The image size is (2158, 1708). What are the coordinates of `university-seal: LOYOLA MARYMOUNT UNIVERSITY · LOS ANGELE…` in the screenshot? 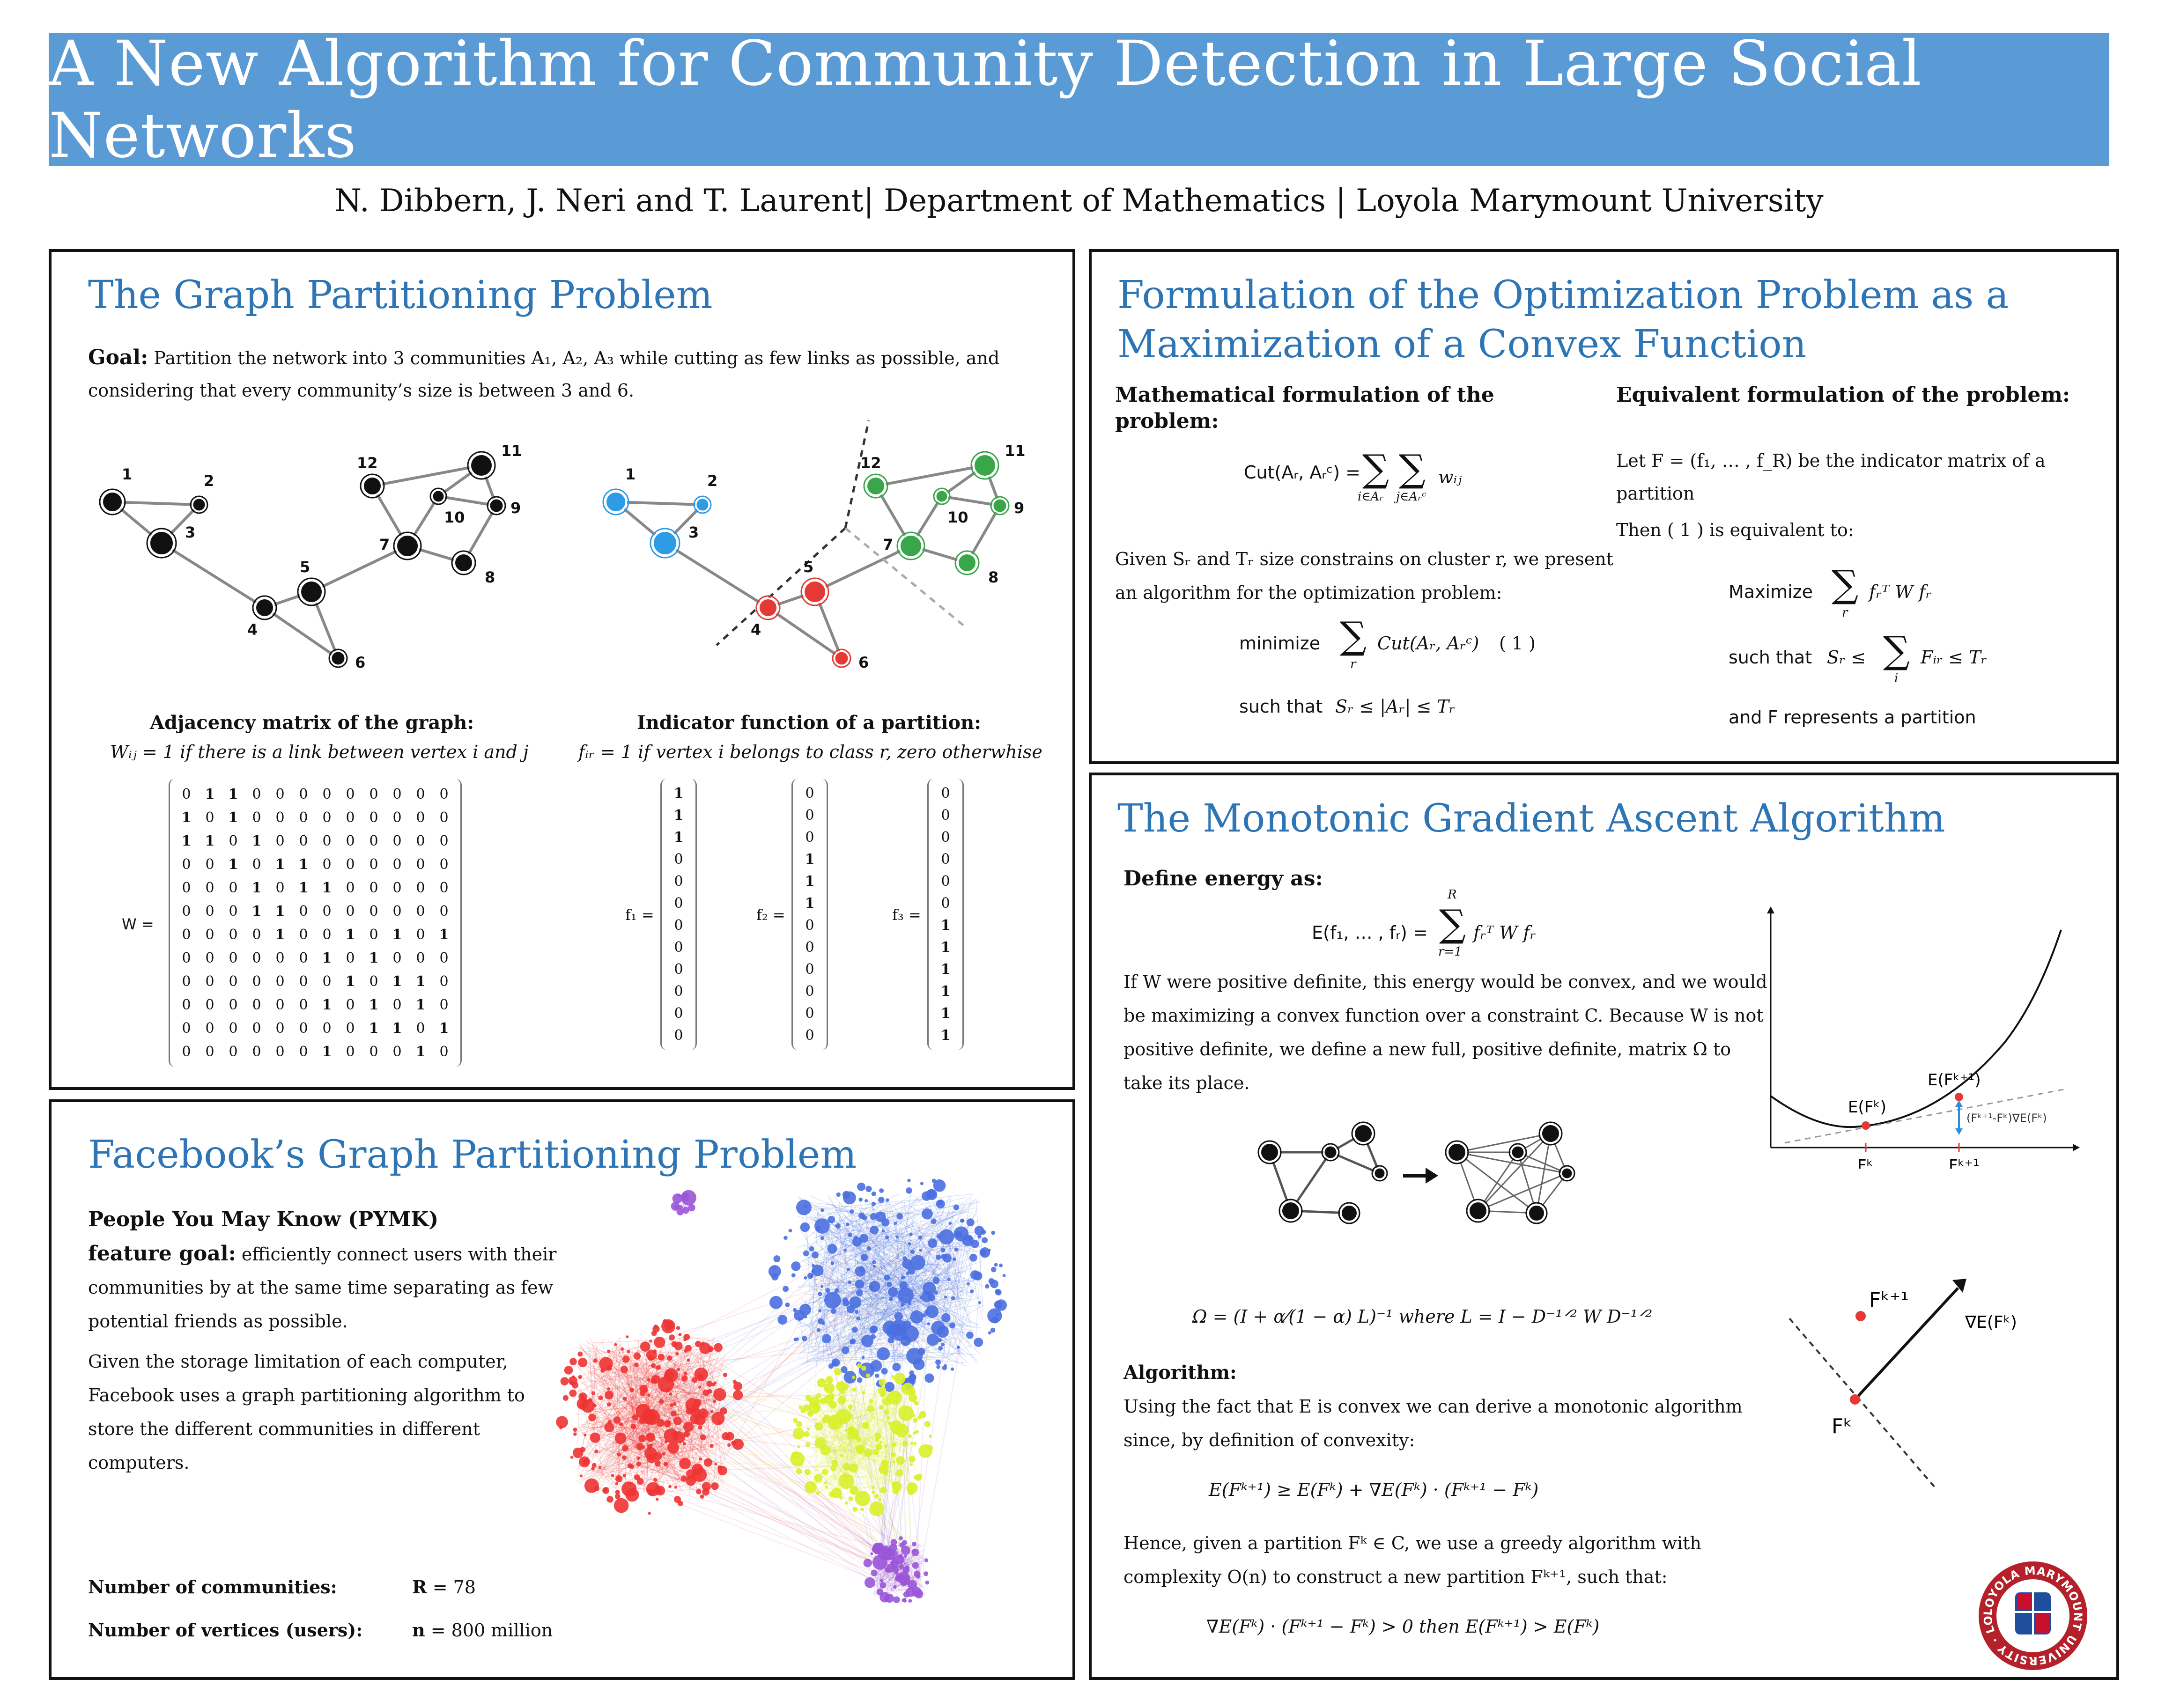 It's located at (2032, 1615).